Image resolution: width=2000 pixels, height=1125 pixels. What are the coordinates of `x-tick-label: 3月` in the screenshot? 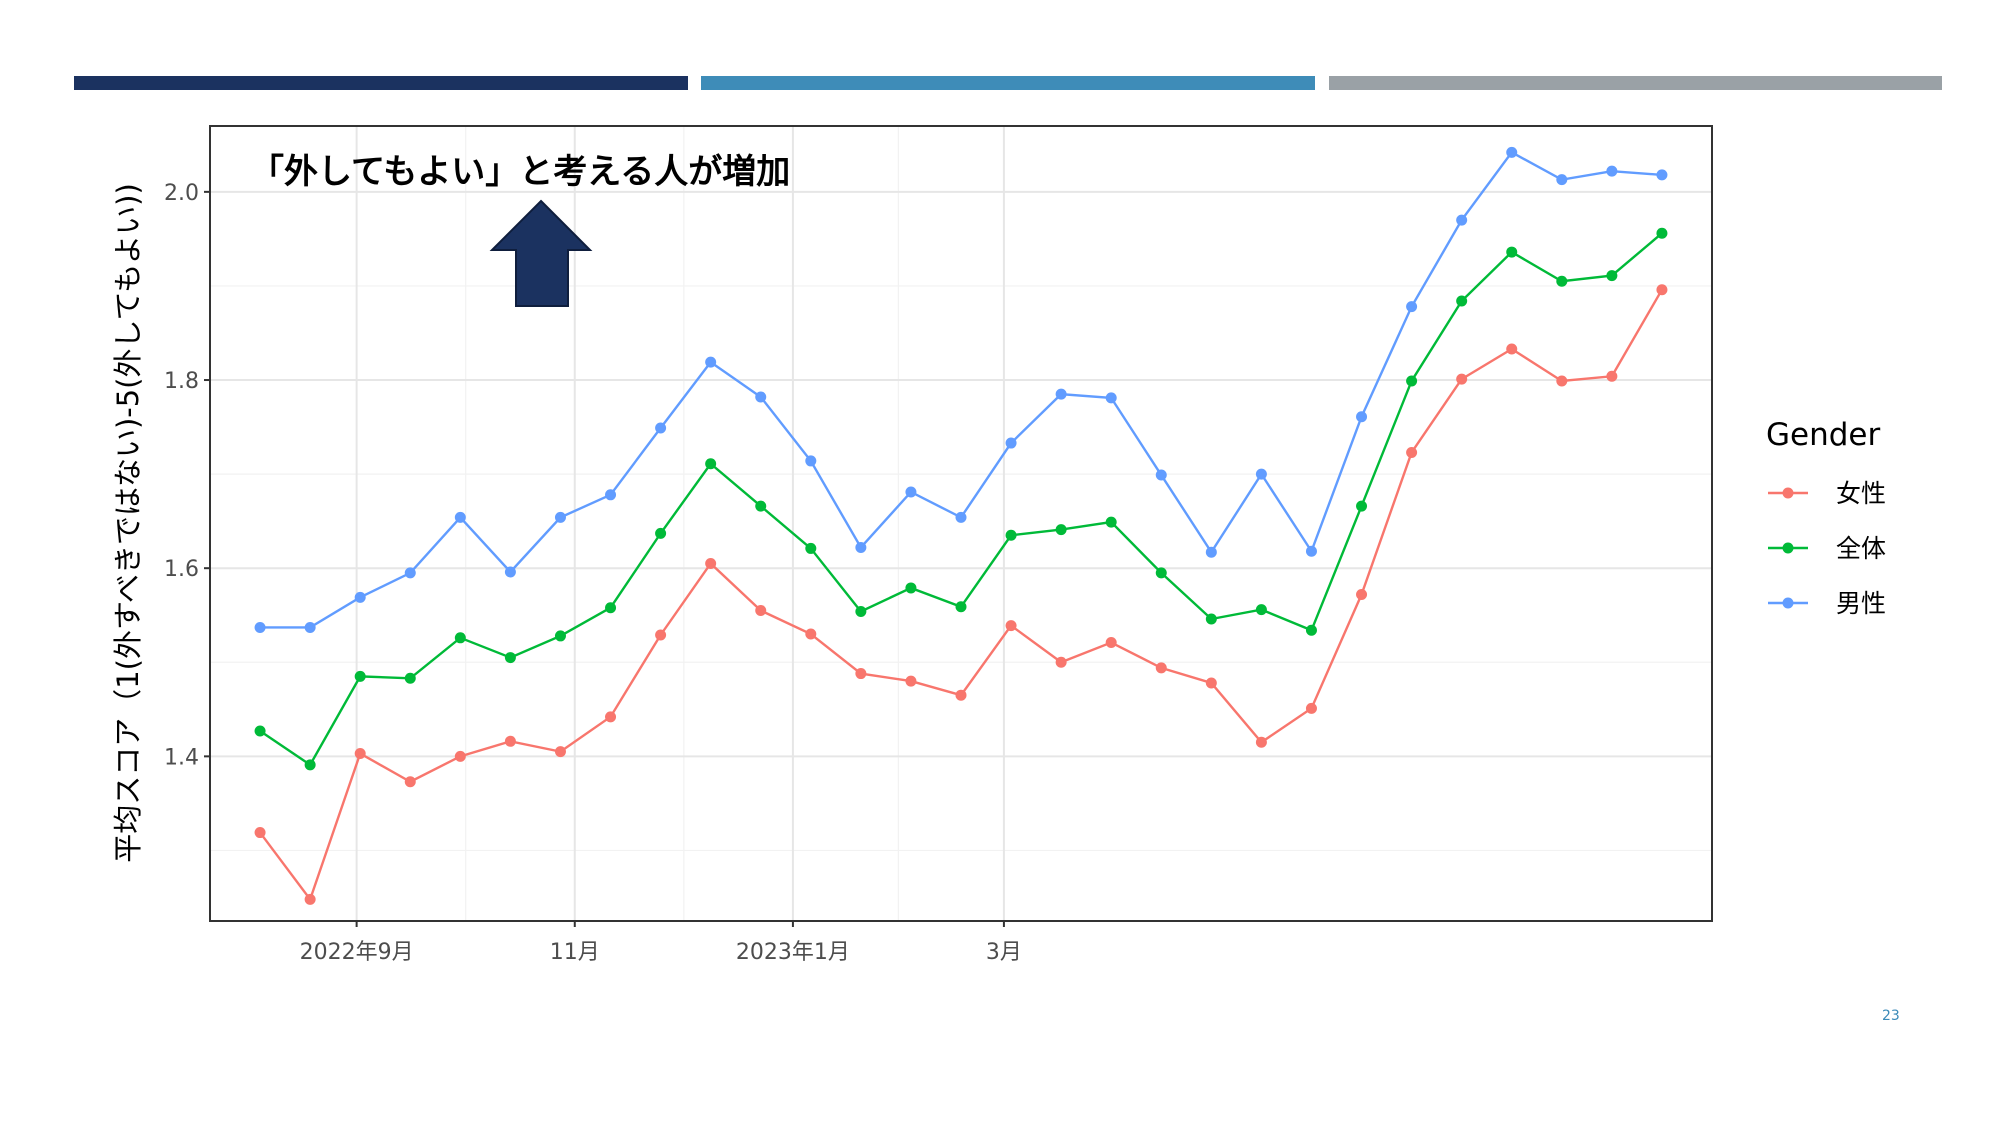 It's located at (1004, 952).